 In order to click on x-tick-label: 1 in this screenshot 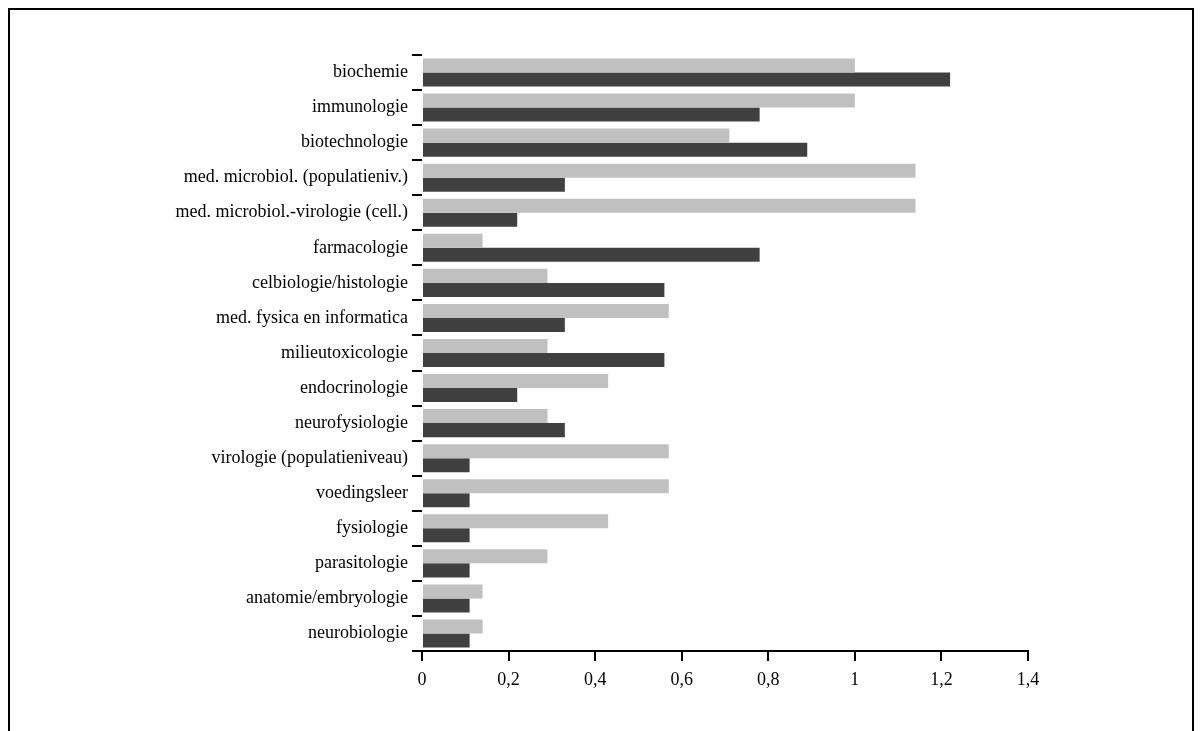, I will do `click(855, 678)`.